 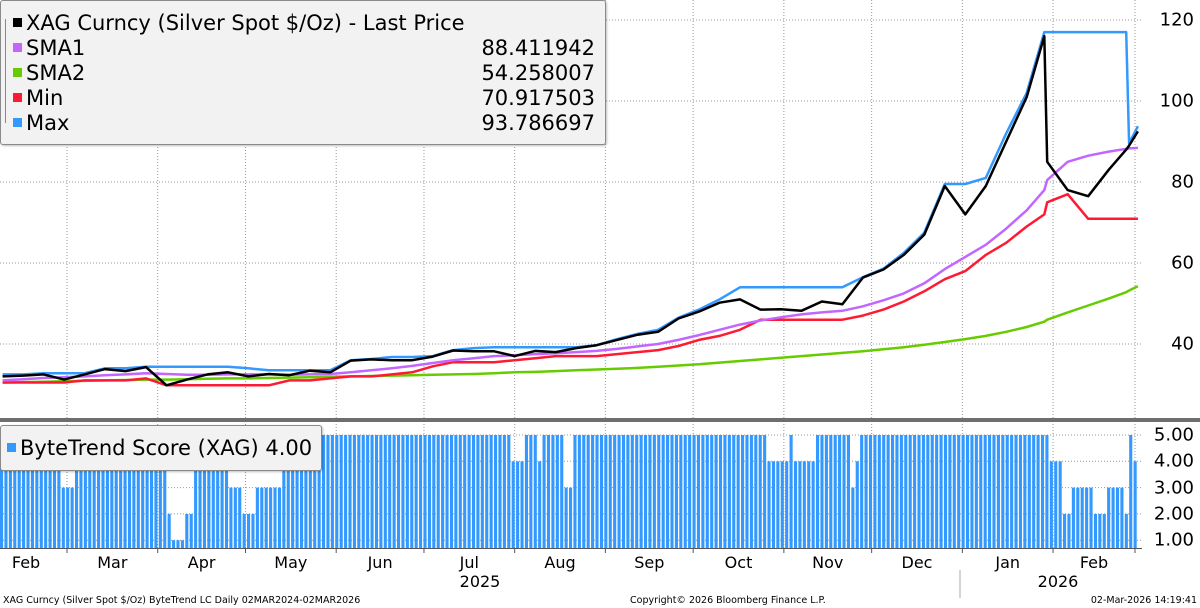 What do you see at coordinates (48, 123) in the screenshot?
I see `legend-label: Max` at bounding box center [48, 123].